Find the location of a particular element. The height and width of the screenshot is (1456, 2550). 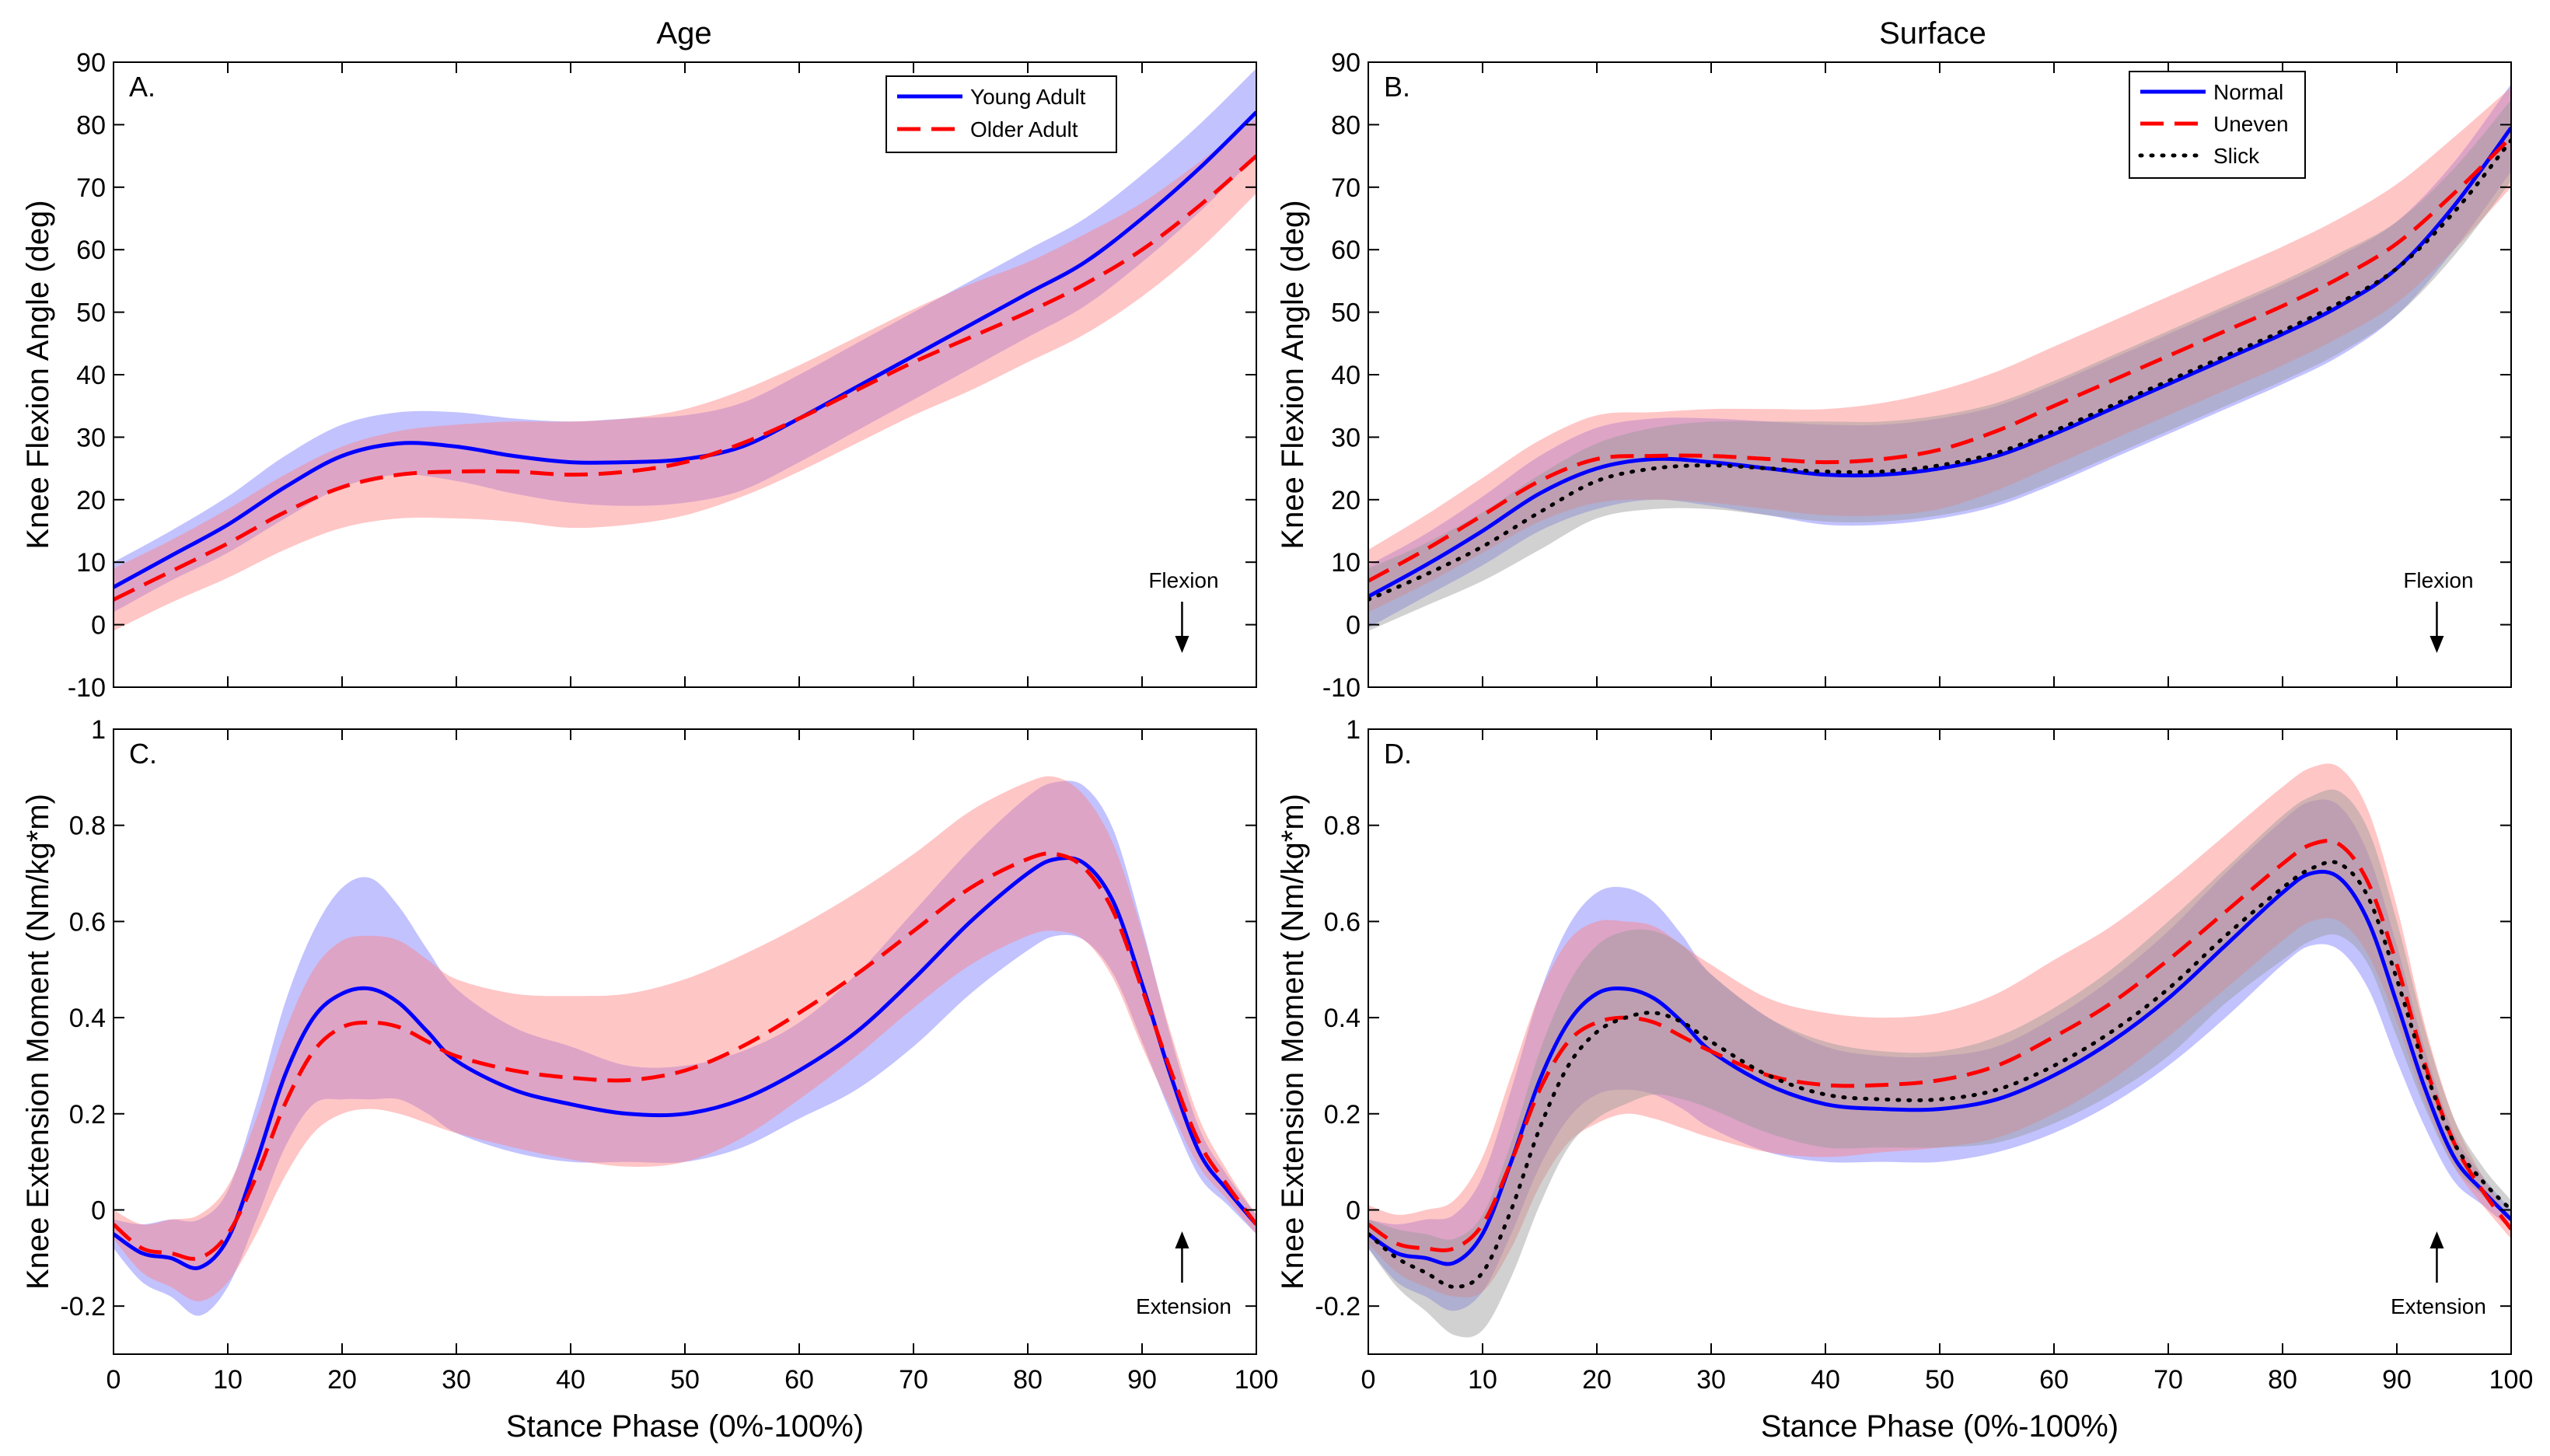

panel-label: D. is located at coordinates (1398, 754).